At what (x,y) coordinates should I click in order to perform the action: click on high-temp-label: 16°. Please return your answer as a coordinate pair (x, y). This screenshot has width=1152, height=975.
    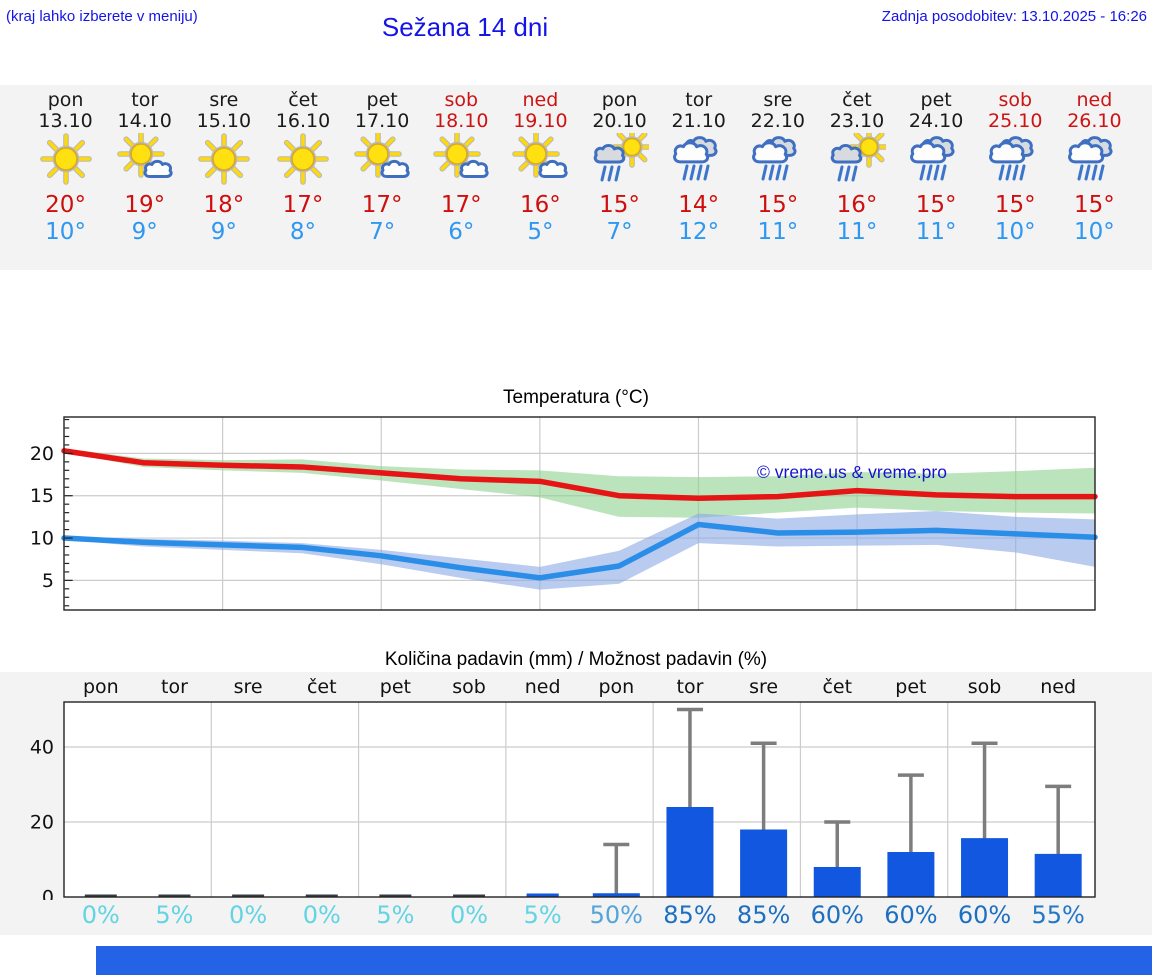
    Looking at the image, I should click on (540, 205).